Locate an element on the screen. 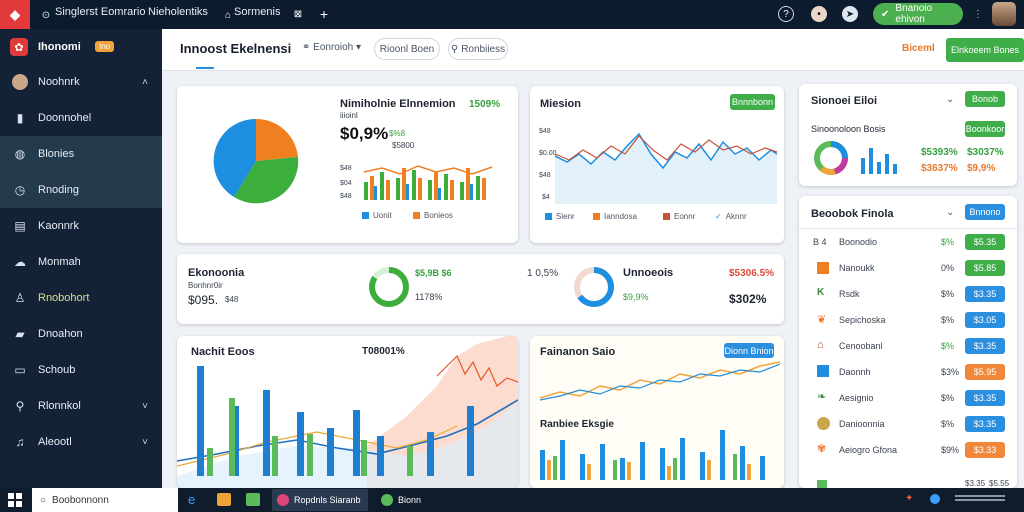 The height and width of the screenshot is (512, 1024). sidebar-item-kaonnrk: ▤ Kaonnrk is located at coordinates (81, 226).